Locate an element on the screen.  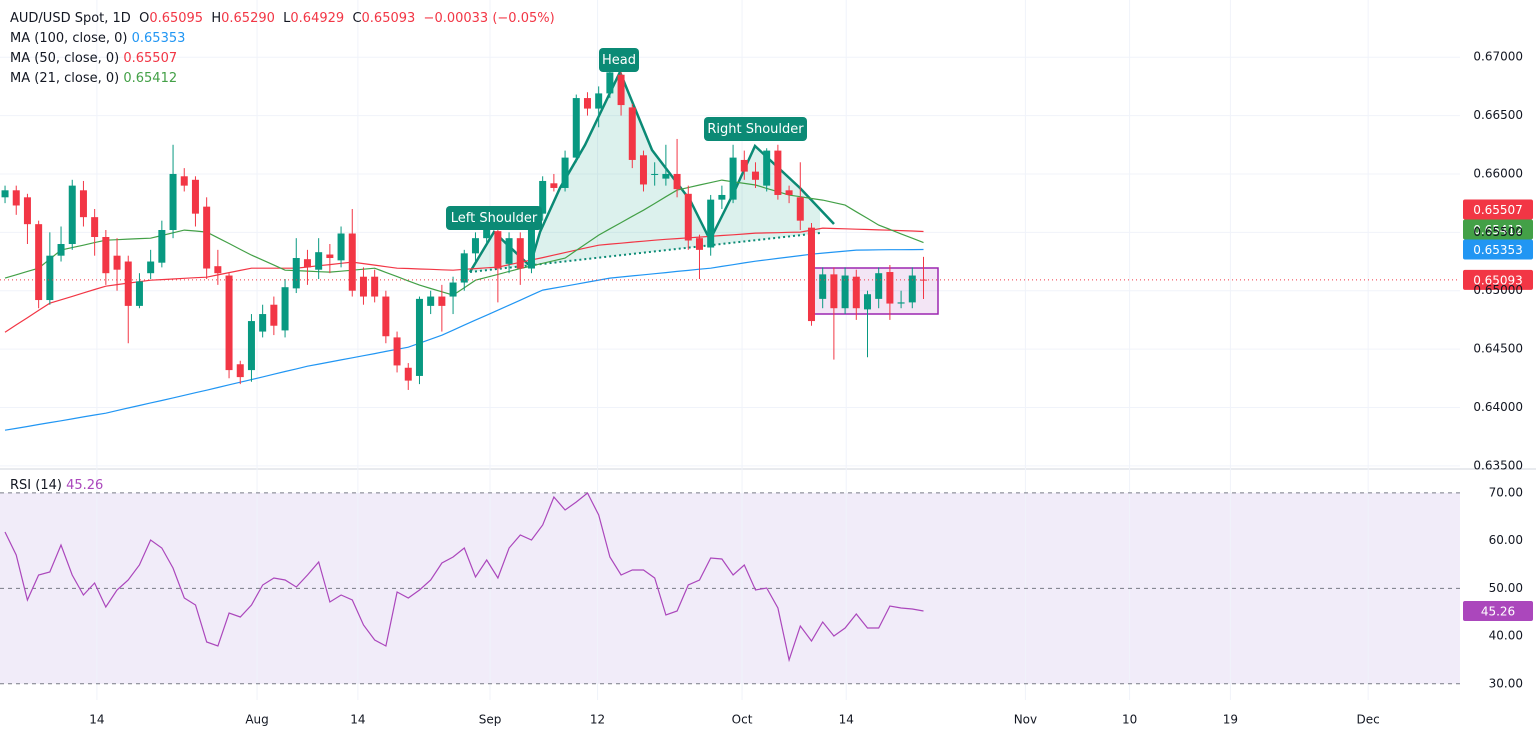
annotation: Left Shoulder is located at coordinates (494, 218).